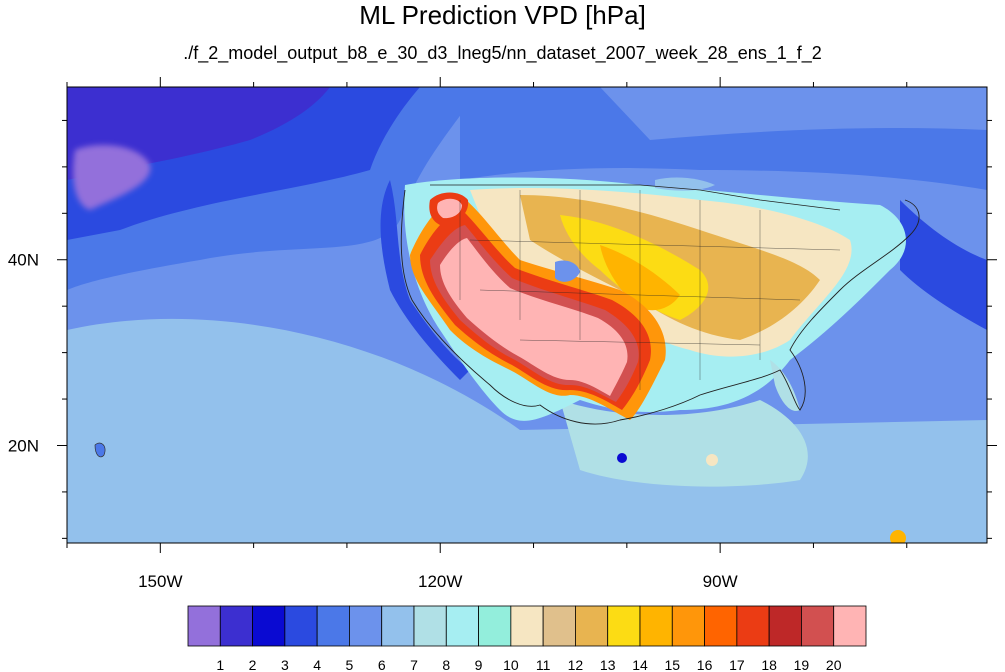 This screenshot has height=672, width=1005. Describe the element at coordinates (543, 664) in the screenshot. I see `colorbar-label: 11` at that location.